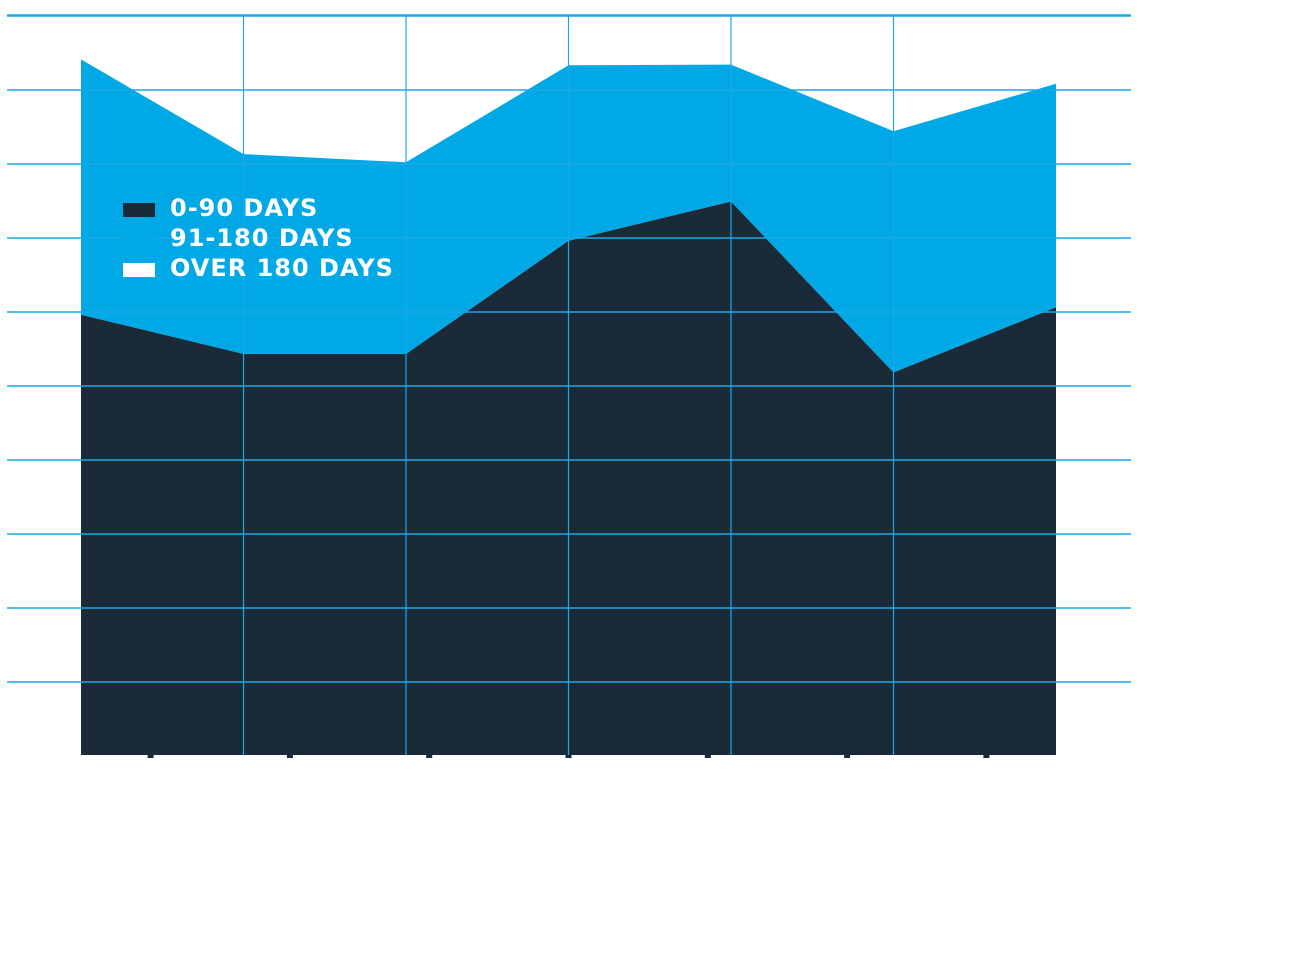 This screenshot has height=962, width=1296. What do you see at coordinates (244, 208) in the screenshot?
I see `legend-label-0-90-days: 0-90 DAYS` at bounding box center [244, 208].